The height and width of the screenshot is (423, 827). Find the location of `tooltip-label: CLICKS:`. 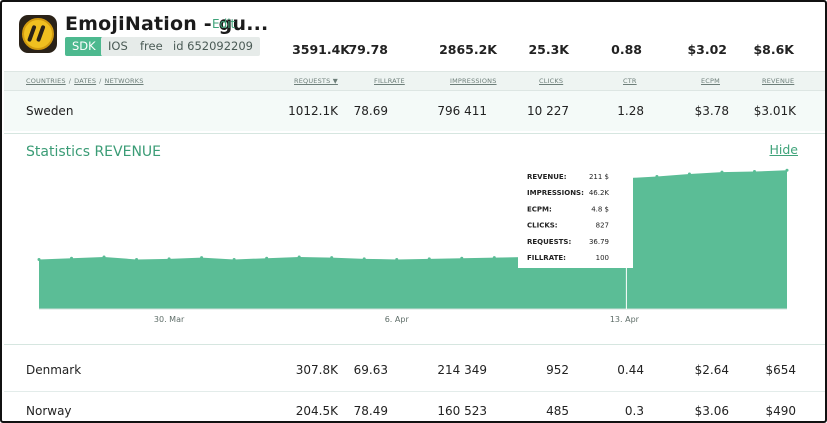

tooltip-label: CLICKS: is located at coordinates (542, 226).